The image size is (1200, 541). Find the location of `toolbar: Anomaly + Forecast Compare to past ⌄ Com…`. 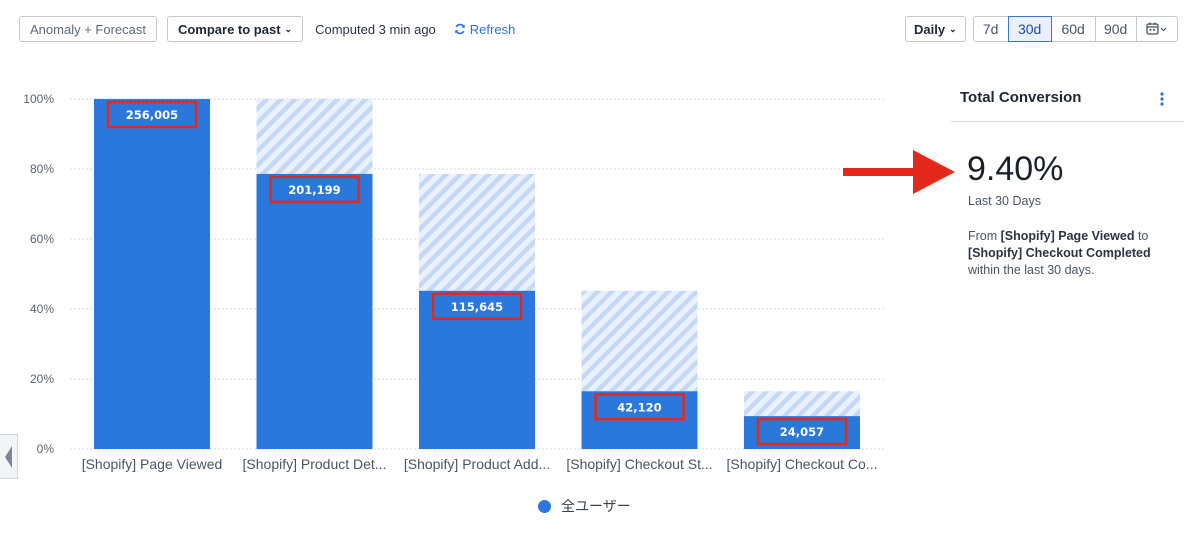

toolbar: Anomaly + Forecast Compare to past ⌄ Com… is located at coordinates (267, 29).